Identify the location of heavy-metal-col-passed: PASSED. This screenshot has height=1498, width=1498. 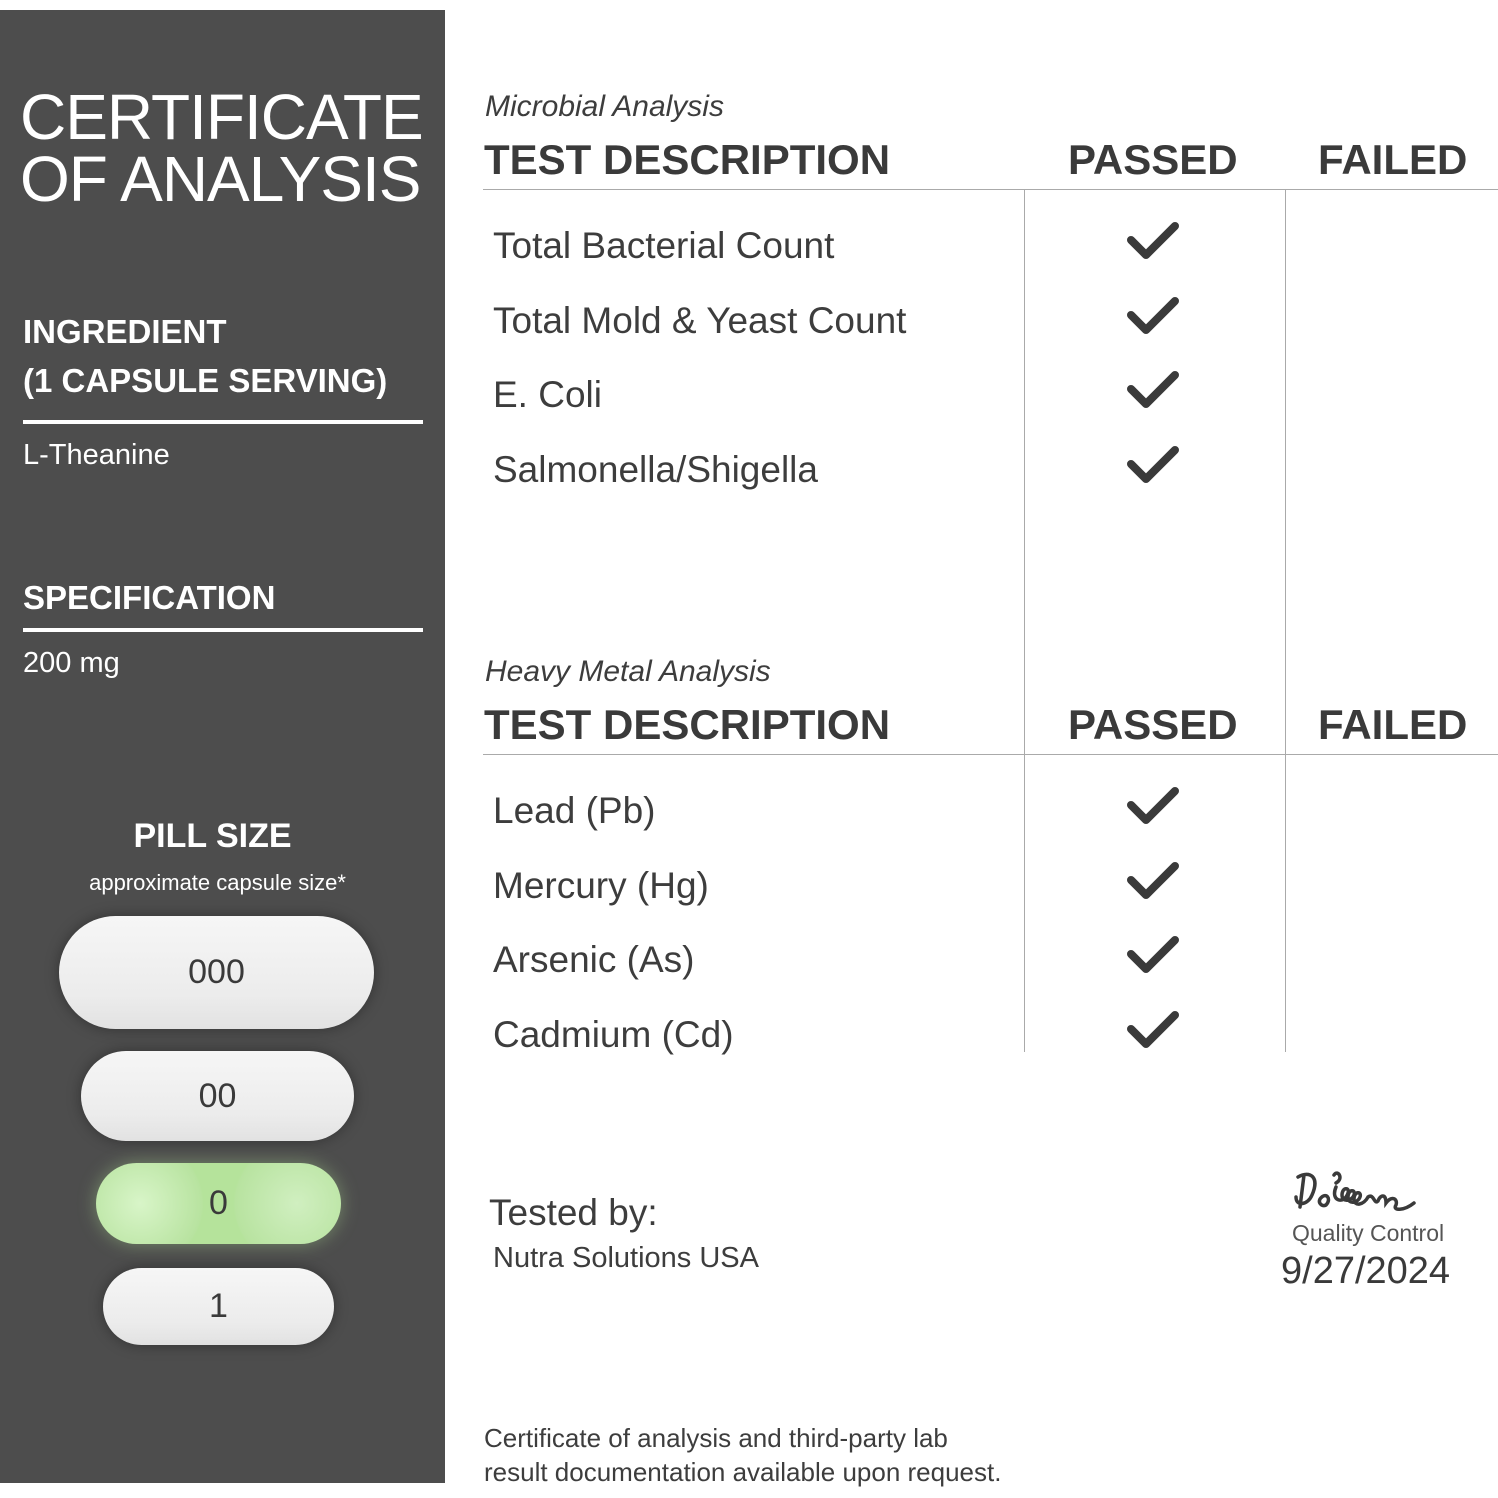
(1153, 724).